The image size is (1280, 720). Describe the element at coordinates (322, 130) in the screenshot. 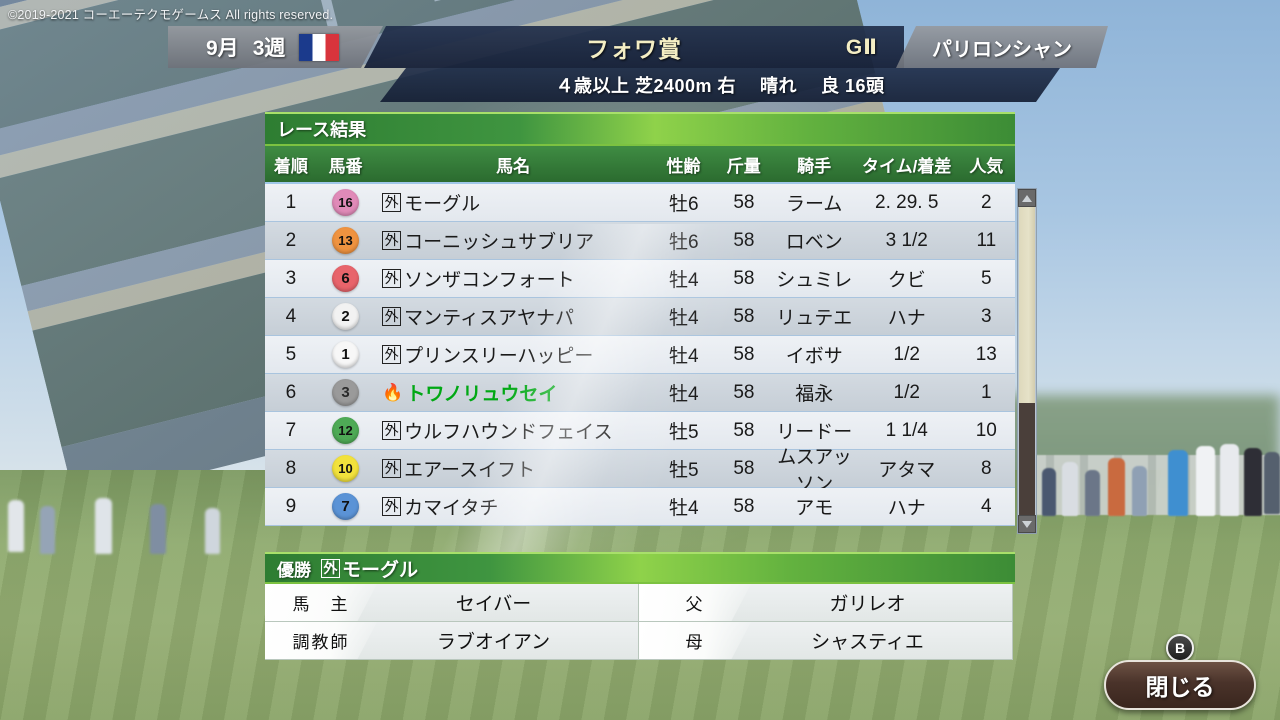

I see `results-panel-title-label: レース結果` at that location.